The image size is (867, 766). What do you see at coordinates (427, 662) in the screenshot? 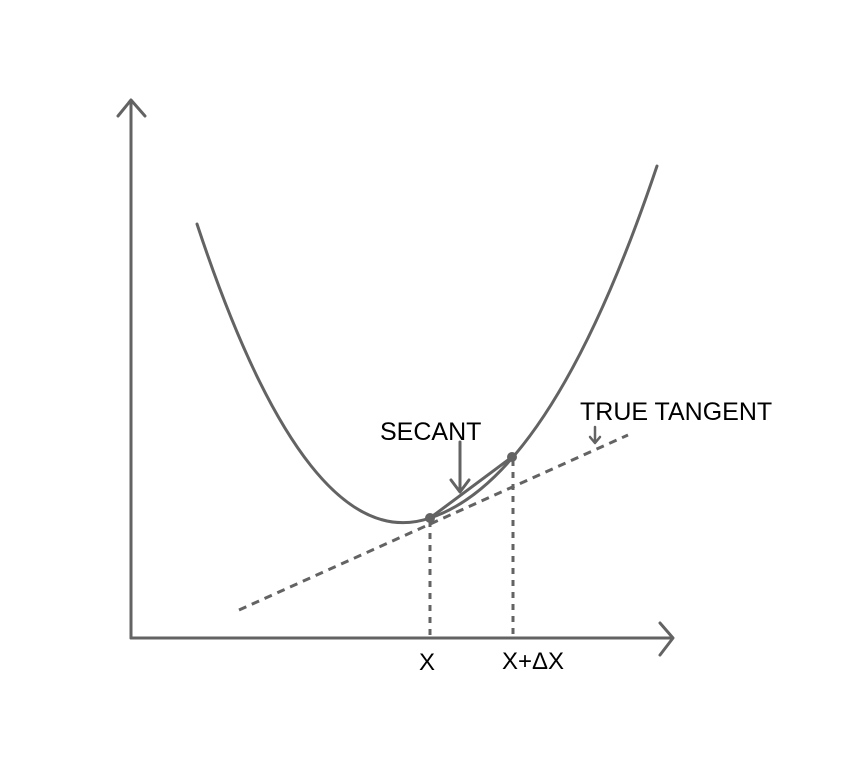
I see `x-tick-label: X` at bounding box center [427, 662].